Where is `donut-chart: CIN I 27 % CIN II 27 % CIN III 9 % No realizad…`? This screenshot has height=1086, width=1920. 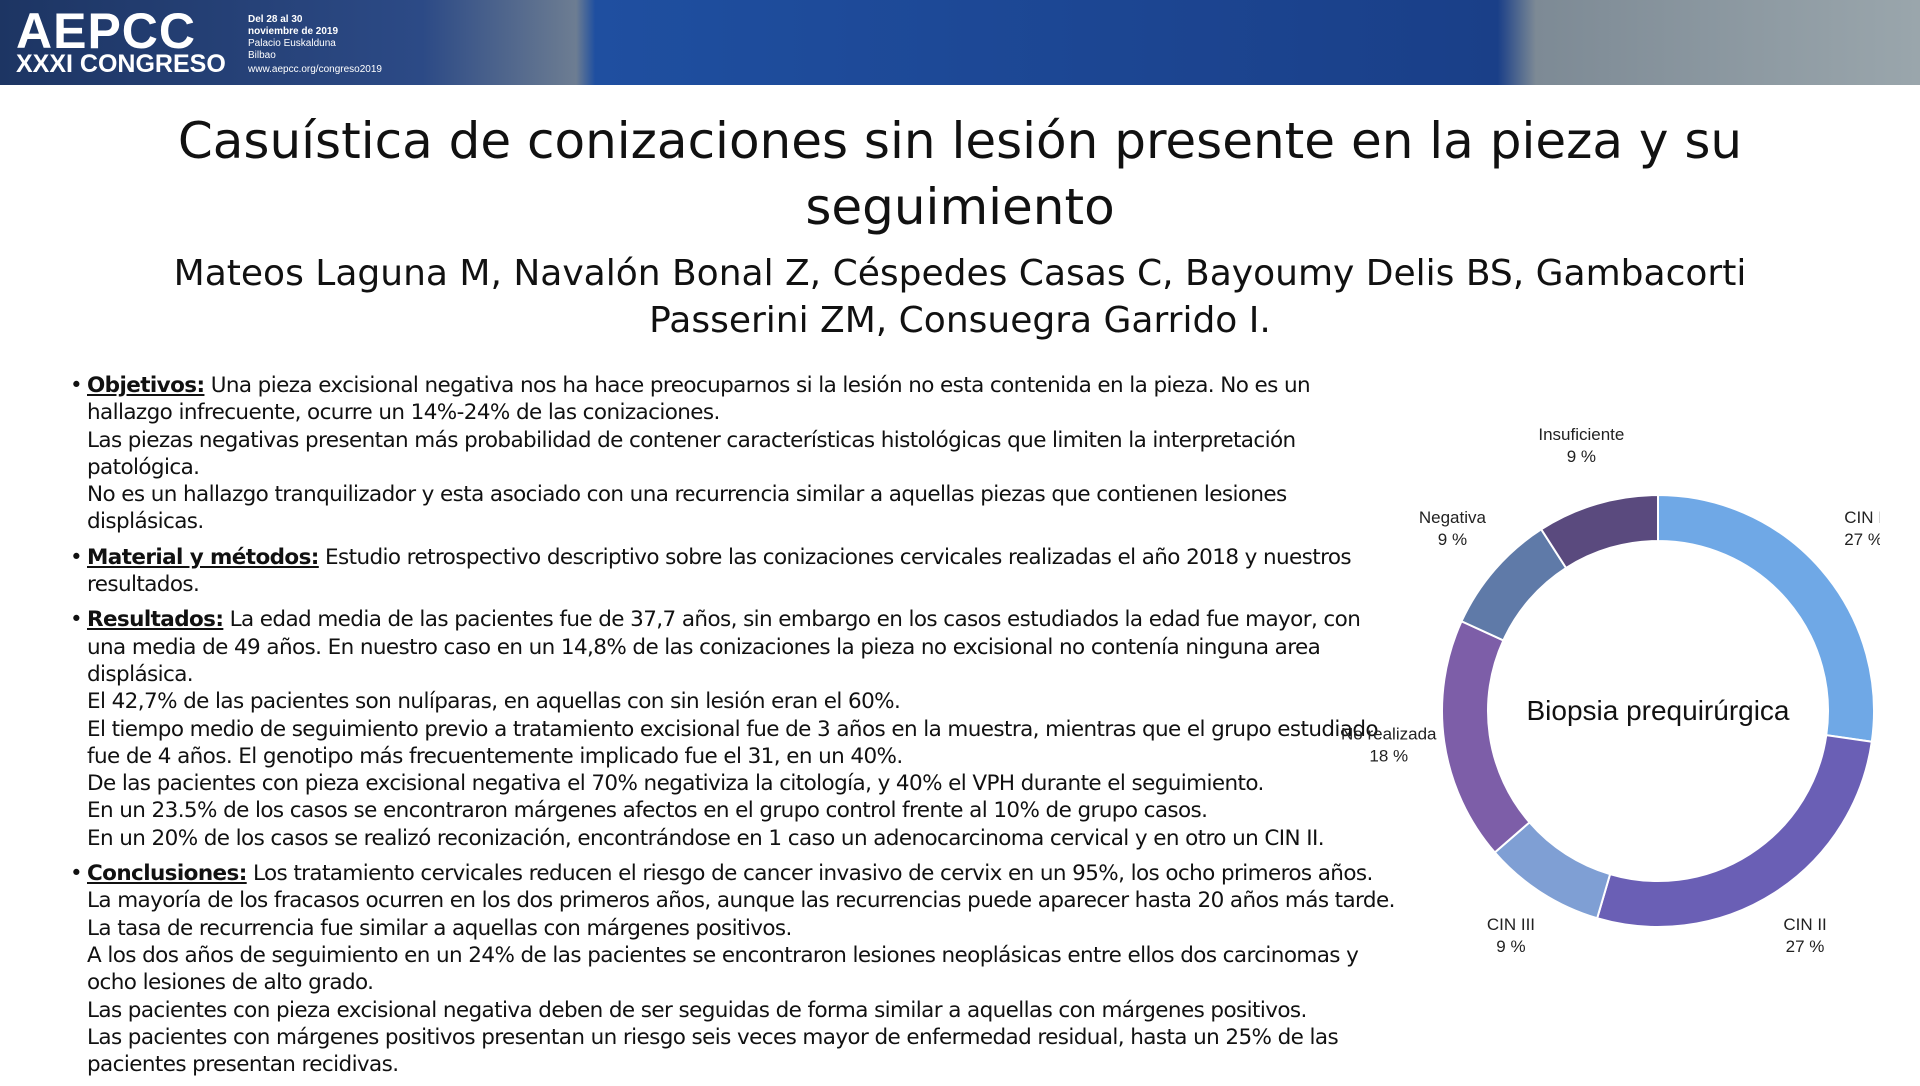
donut-chart: CIN I 27 % CIN II 27 % CIN III 9 % No realizad… is located at coordinates (1610, 690).